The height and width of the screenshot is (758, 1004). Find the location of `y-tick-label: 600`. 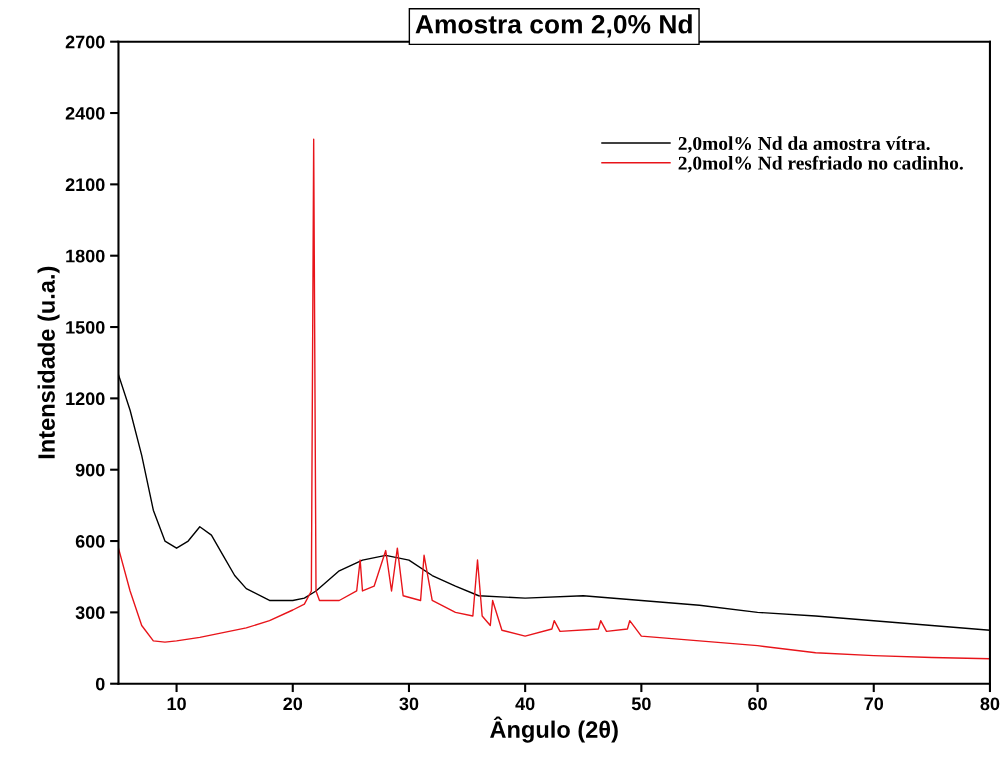

y-tick-label: 600 is located at coordinates (90, 541).